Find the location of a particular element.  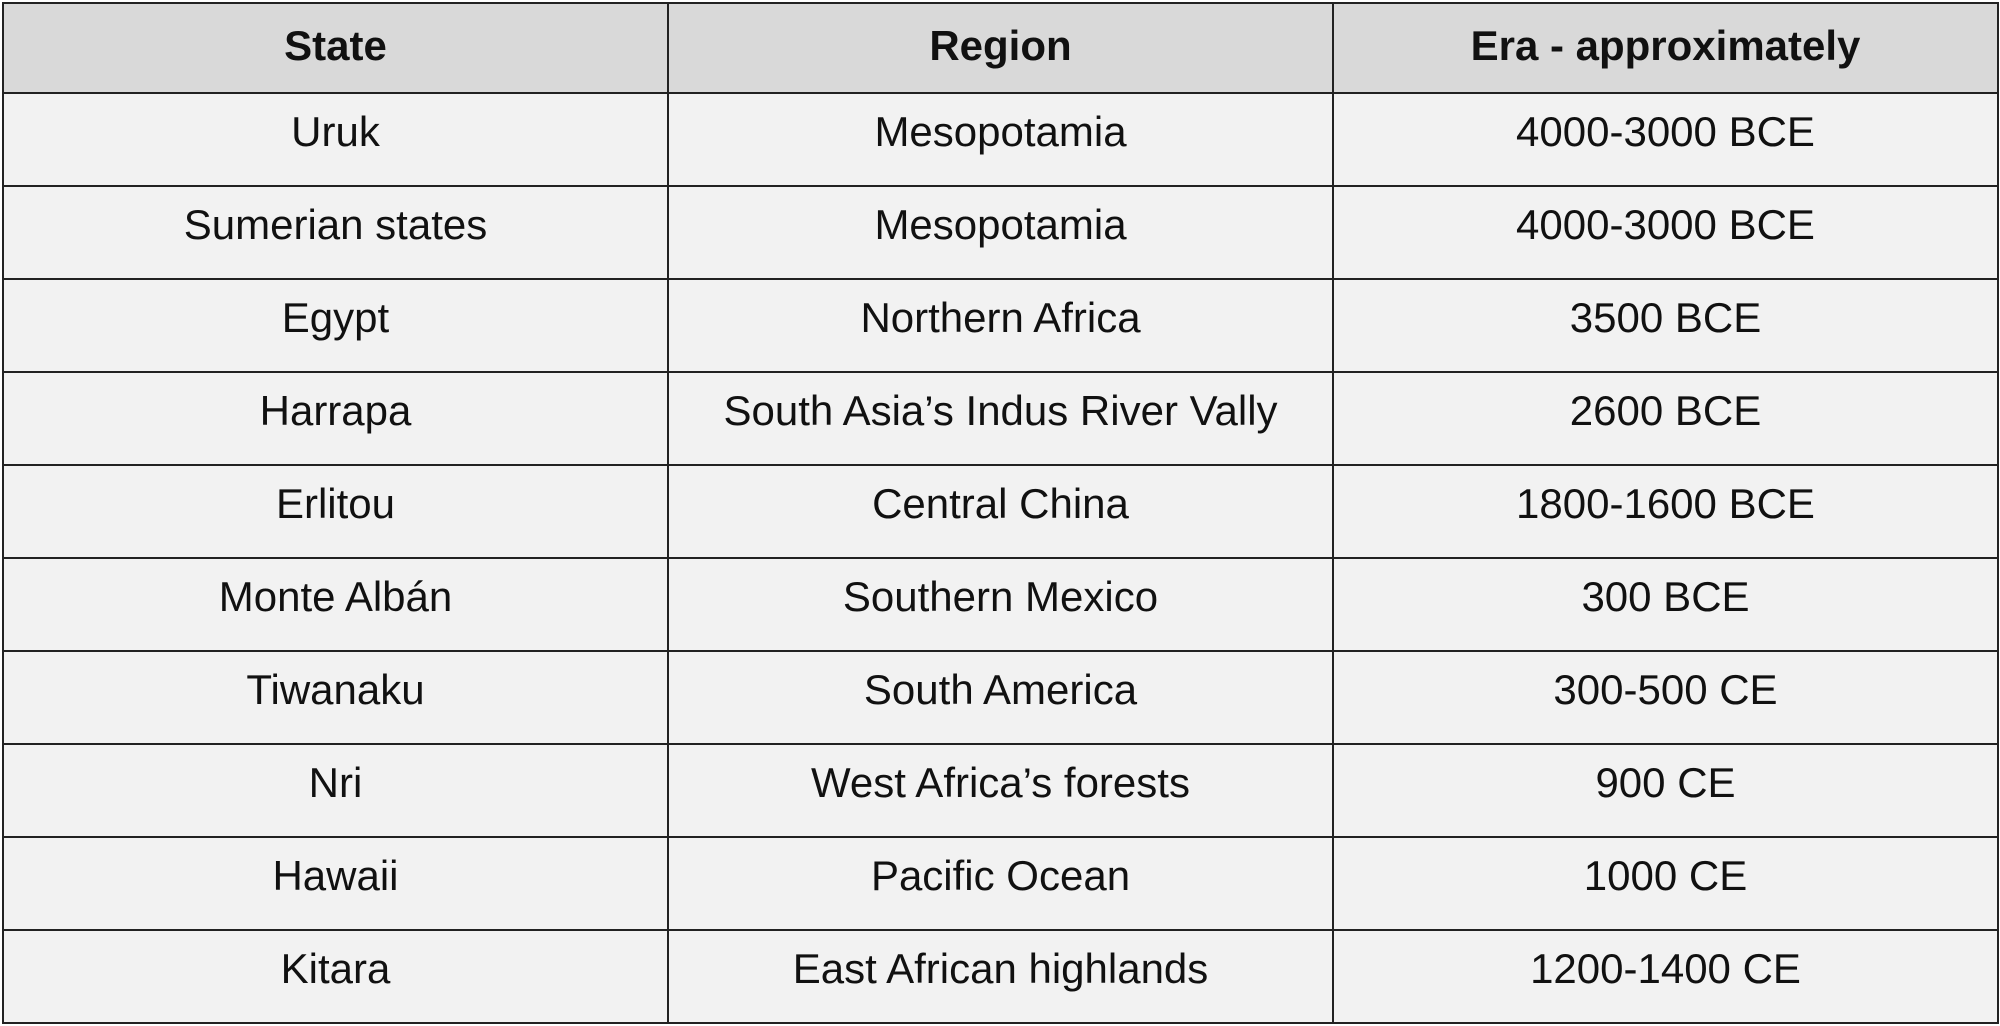

table-row: Egypt Northern Africa 3500 BCE is located at coordinates (1000, 325).